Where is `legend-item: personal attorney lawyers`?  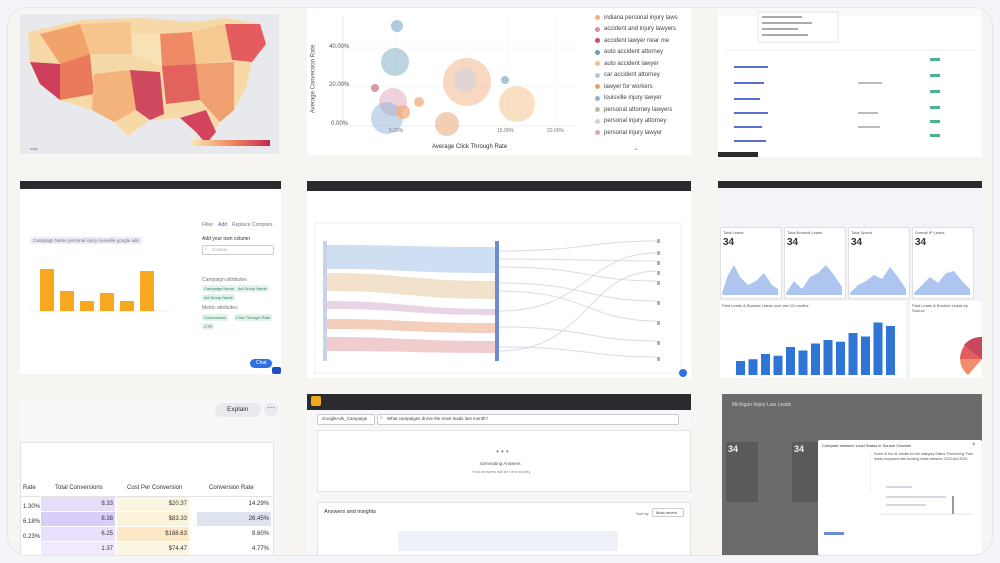 legend-item: personal attorney lawyers is located at coordinates (643, 110).